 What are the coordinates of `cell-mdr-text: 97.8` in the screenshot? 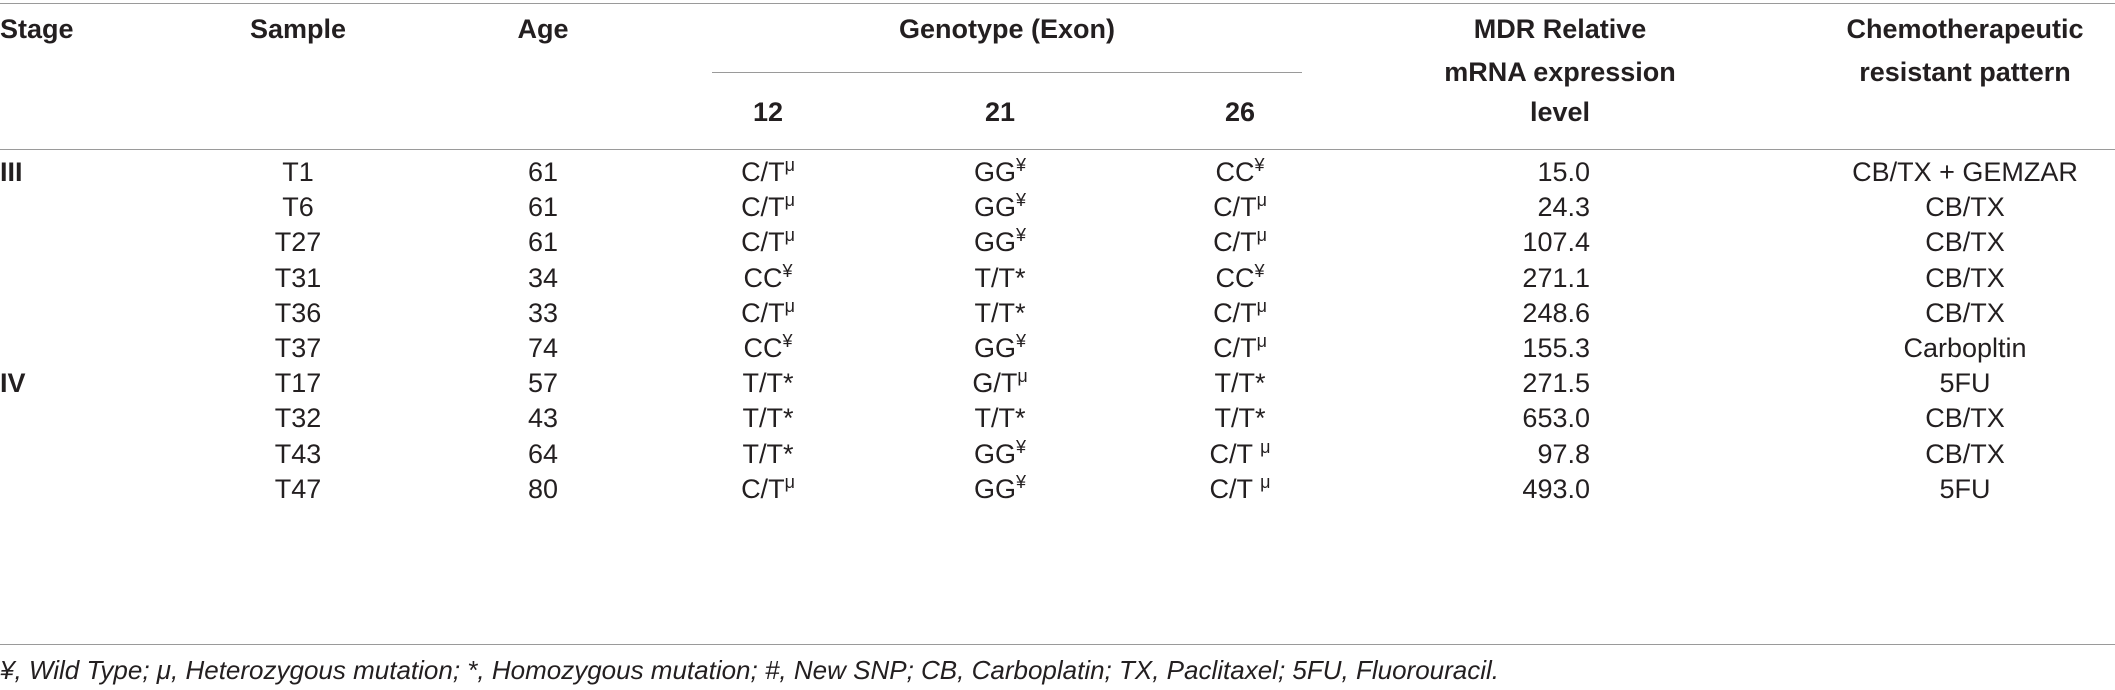 It's located at (1563, 453).